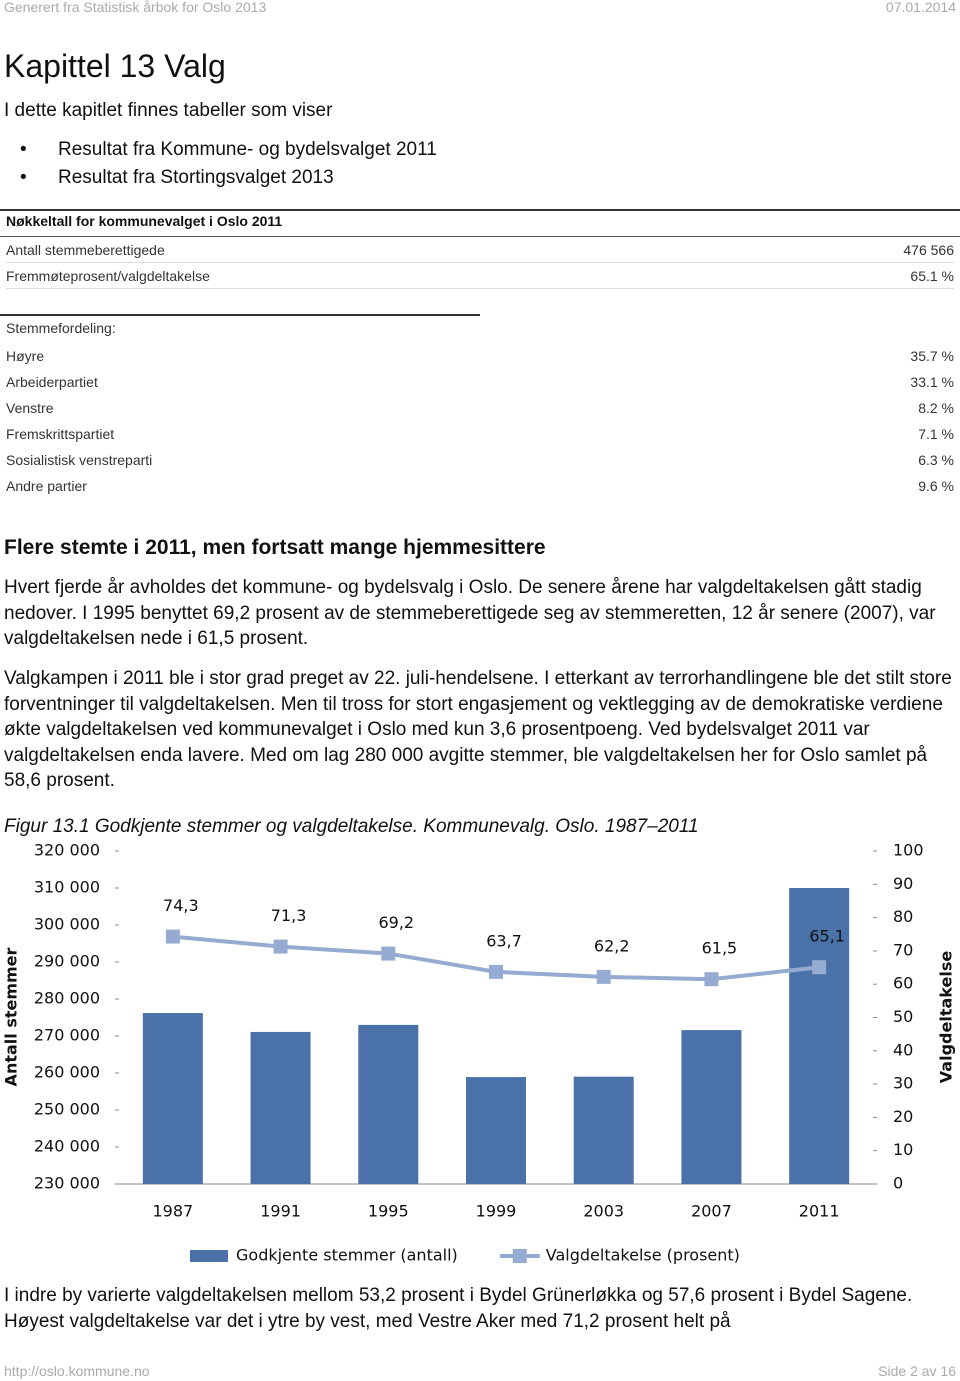 Image resolution: width=960 pixels, height=1381 pixels. Describe the element at coordinates (936, 460) in the screenshot. I see `row-value: 6.3 %` at that location.